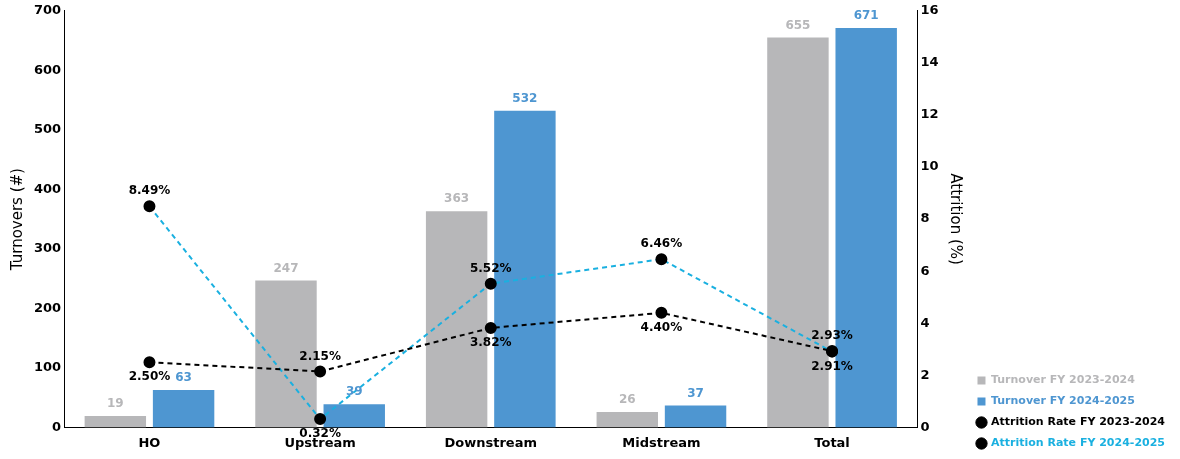  What do you see at coordinates (661, 442) in the screenshot?
I see `x-tick-label: Midstream` at bounding box center [661, 442].